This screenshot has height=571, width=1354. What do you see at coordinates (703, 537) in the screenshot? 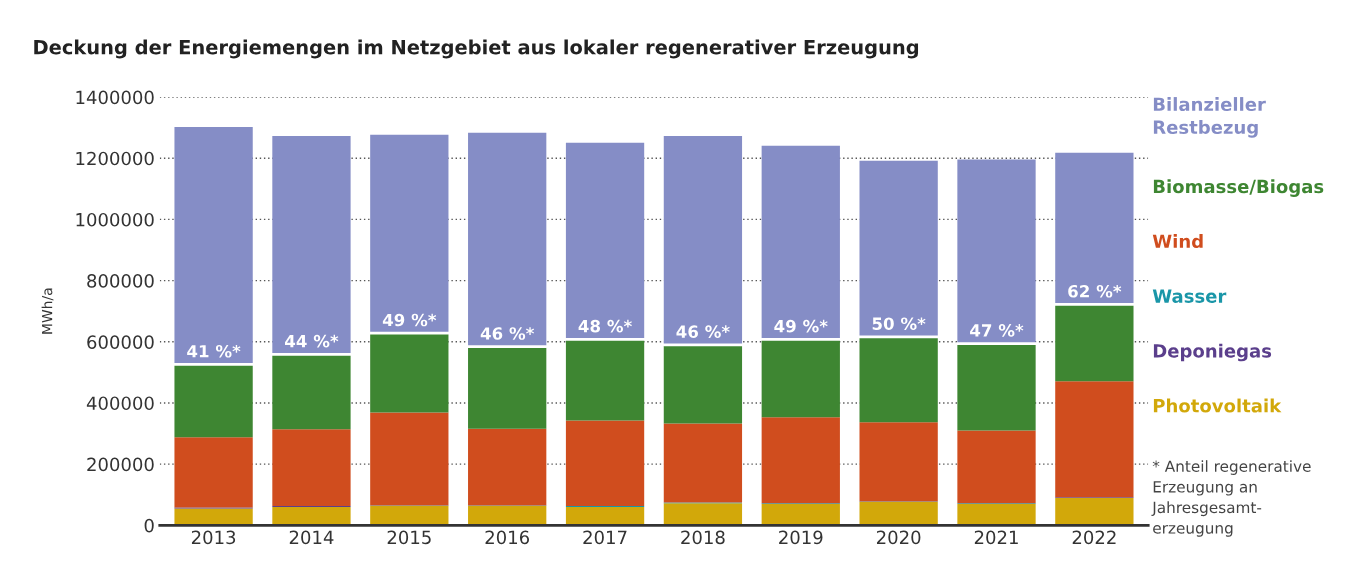
I see `x-tick-label: 2018` at bounding box center [703, 537].